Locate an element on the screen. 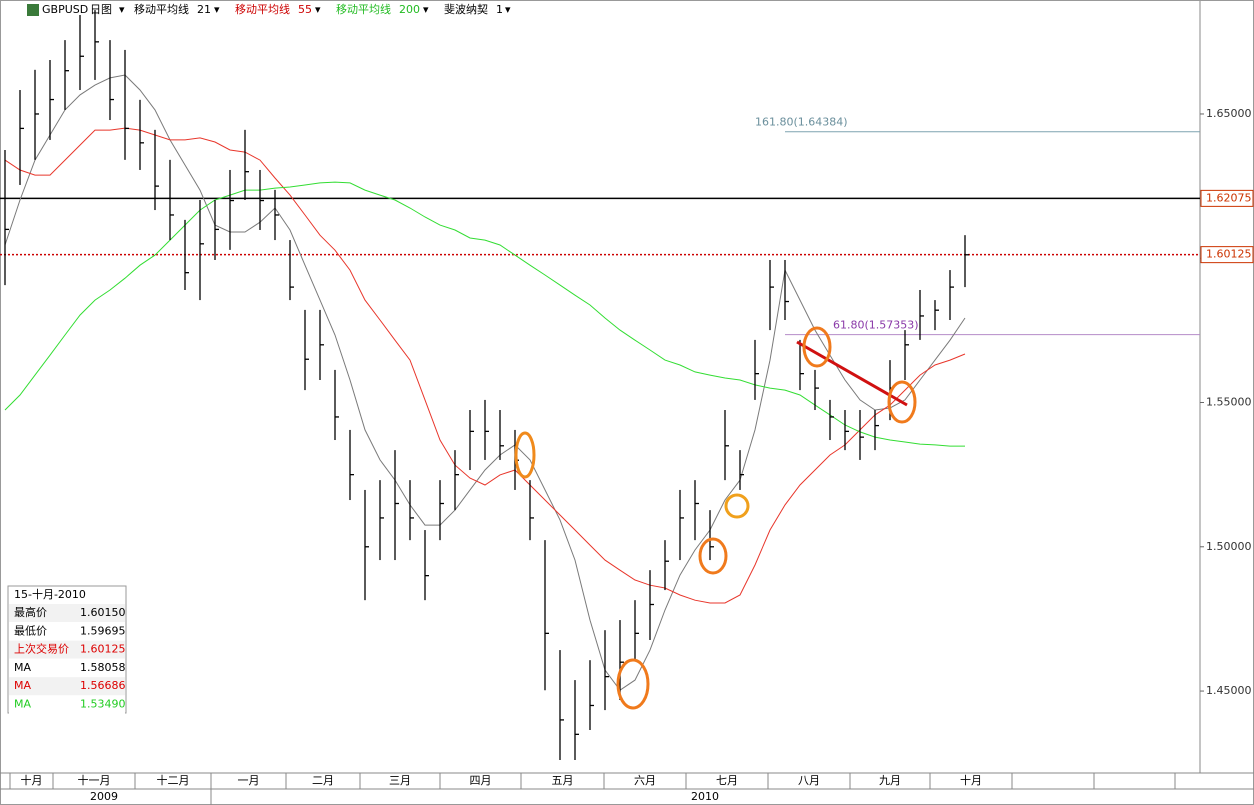 This screenshot has height=805, width=1254. y-tick-label: 1.65000 is located at coordinates (1229, 113).